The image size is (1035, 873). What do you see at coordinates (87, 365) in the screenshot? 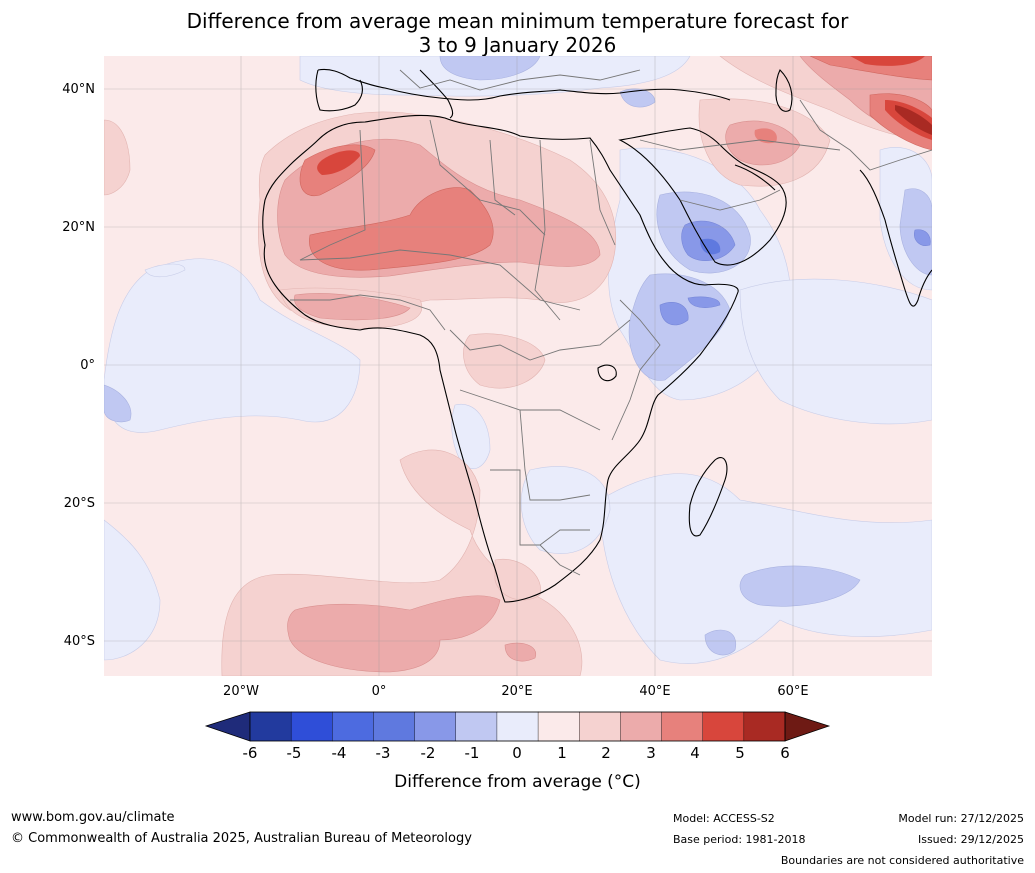
I see `lat-label-equator: 0°` at bounding box center [87, 365].